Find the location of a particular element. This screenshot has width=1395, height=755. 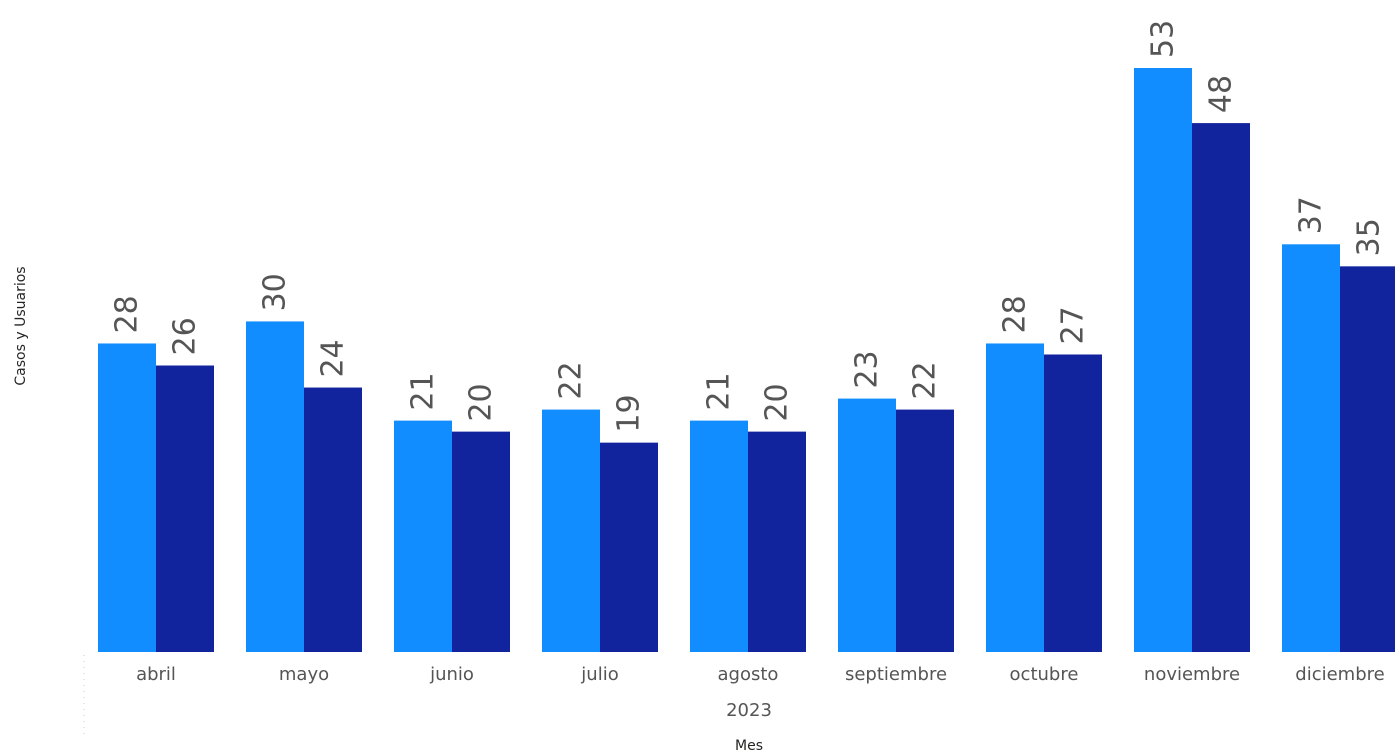

value-label-mayo-series-2: 24 is located at coordinates (333, 358).